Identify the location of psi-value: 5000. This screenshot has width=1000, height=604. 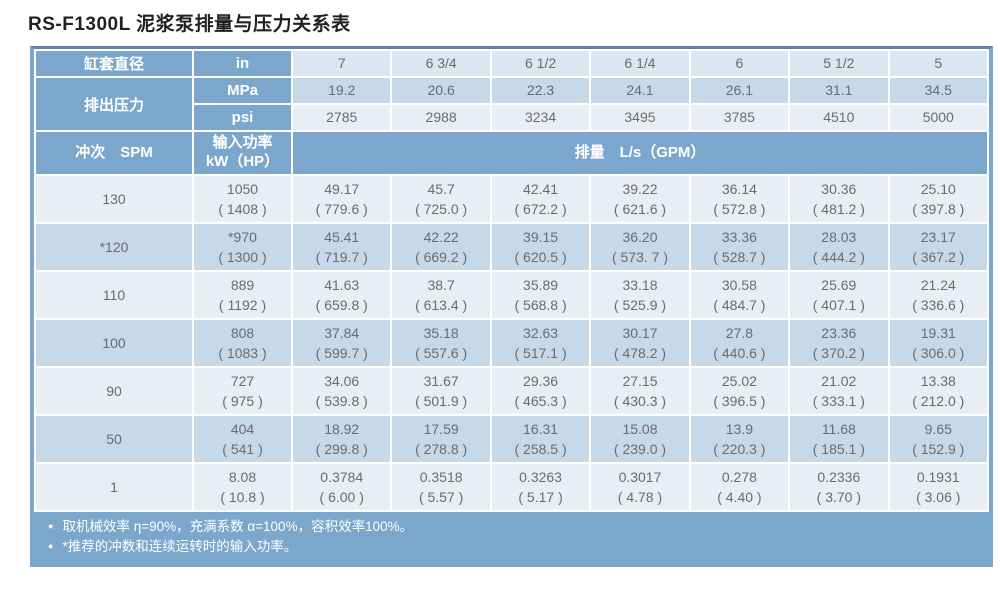
(938, 117).